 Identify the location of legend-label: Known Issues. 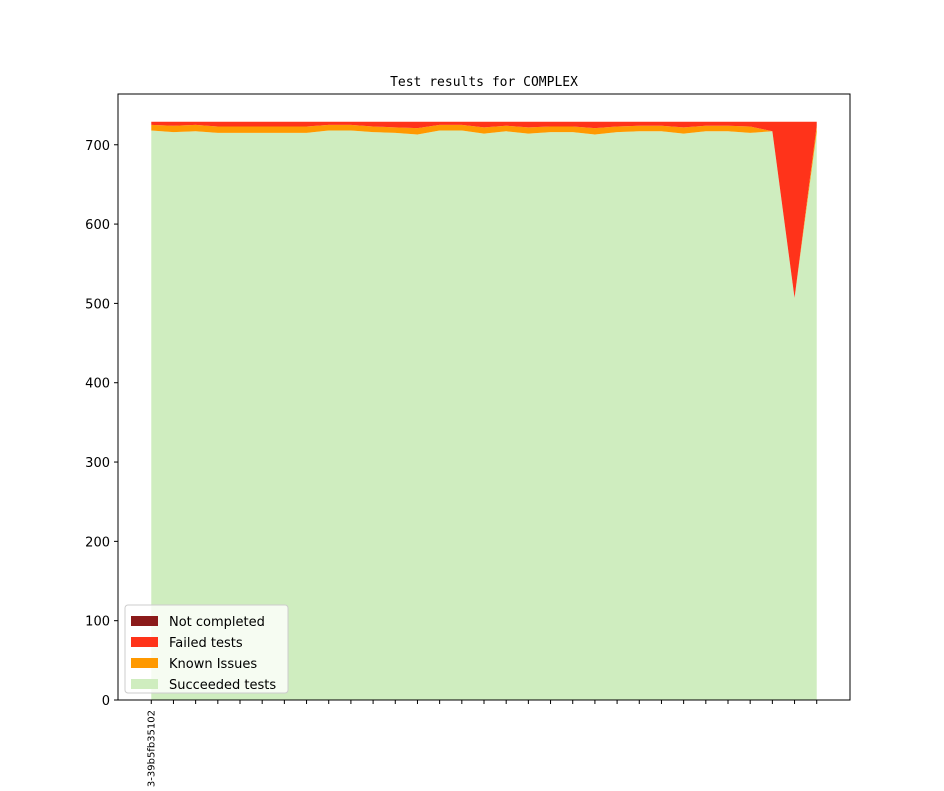
(213, 664).